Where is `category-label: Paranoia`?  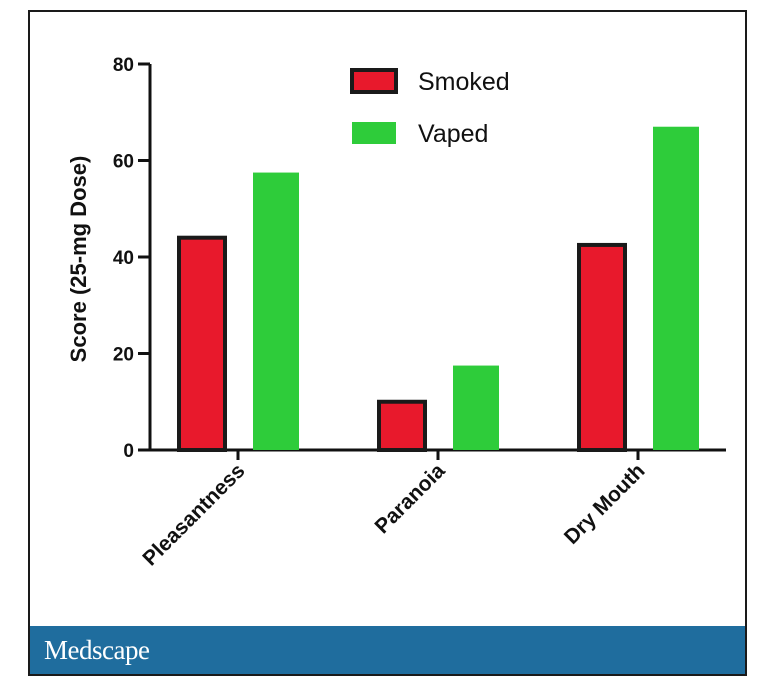
category-label: Paranoia is located at coordinates (410, 498).